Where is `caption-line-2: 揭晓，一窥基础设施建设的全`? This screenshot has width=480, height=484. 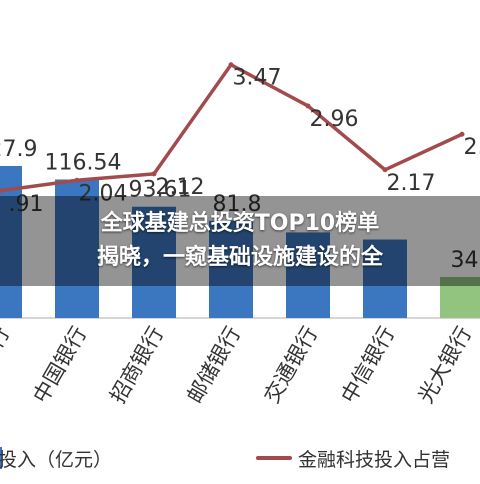 caption-line-2: 揭晓，一窥基础设施建设的全 is located at coordinates (240, 258).